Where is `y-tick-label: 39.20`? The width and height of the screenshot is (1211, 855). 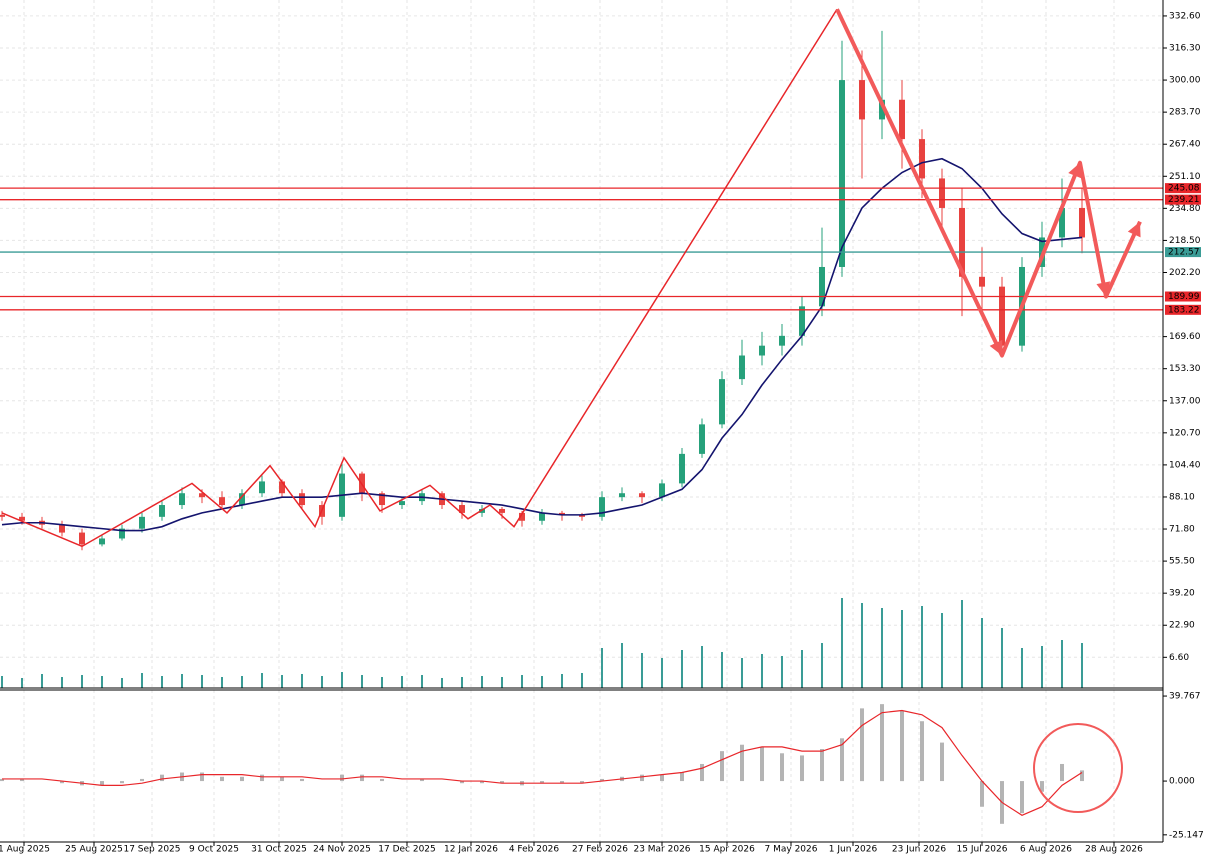 y-tick-label: 39.20 is located at coordinates (1182, 594).